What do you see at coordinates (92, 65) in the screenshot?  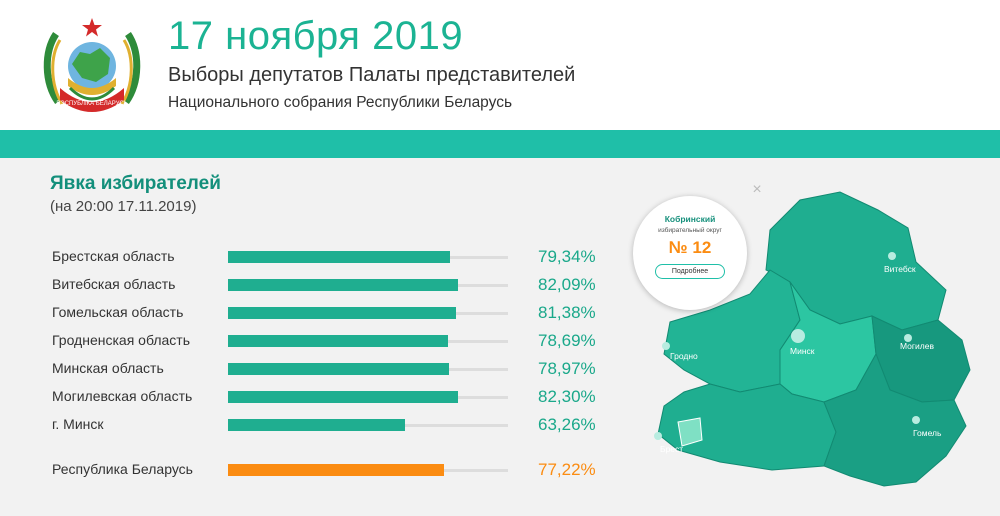 I see `belarus-emblem-icon: РЭСПУБЛІКА БЕЛАРУСЬ` at bounding box center [92, 65].